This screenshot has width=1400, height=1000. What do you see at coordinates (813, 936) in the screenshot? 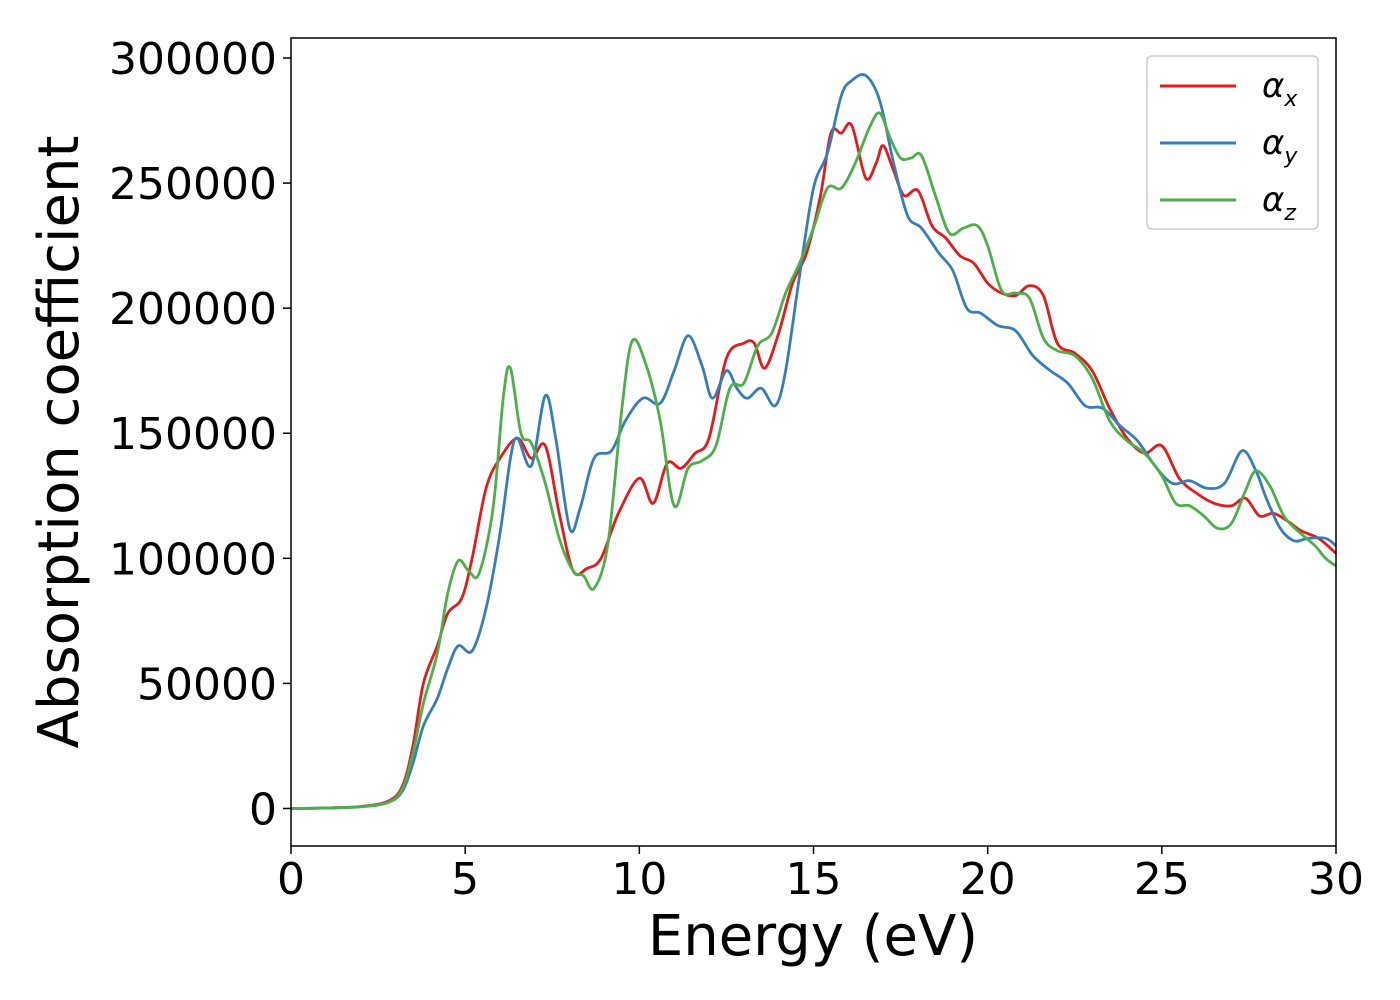
I see `x-axis-label: Energy (eV)` at bounding box center [813, 936].